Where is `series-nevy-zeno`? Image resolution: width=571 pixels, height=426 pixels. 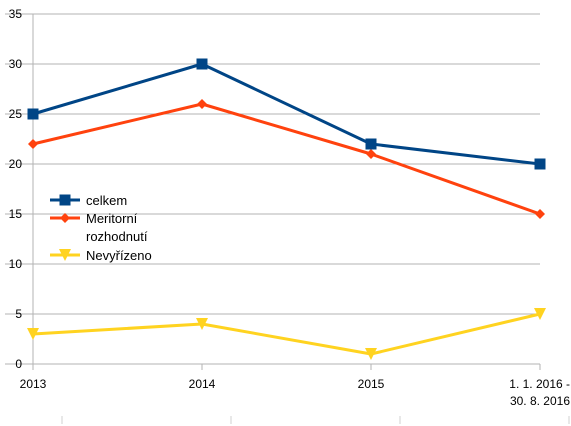
series-nevy-zeno is located at coordinates (286, 334).